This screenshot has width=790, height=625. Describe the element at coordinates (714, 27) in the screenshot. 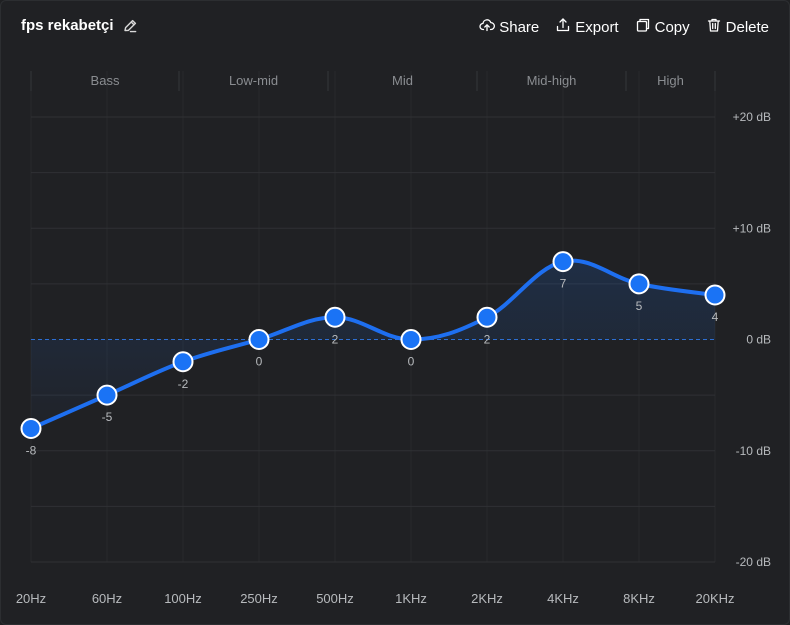

I see `trash-icon` at that location.